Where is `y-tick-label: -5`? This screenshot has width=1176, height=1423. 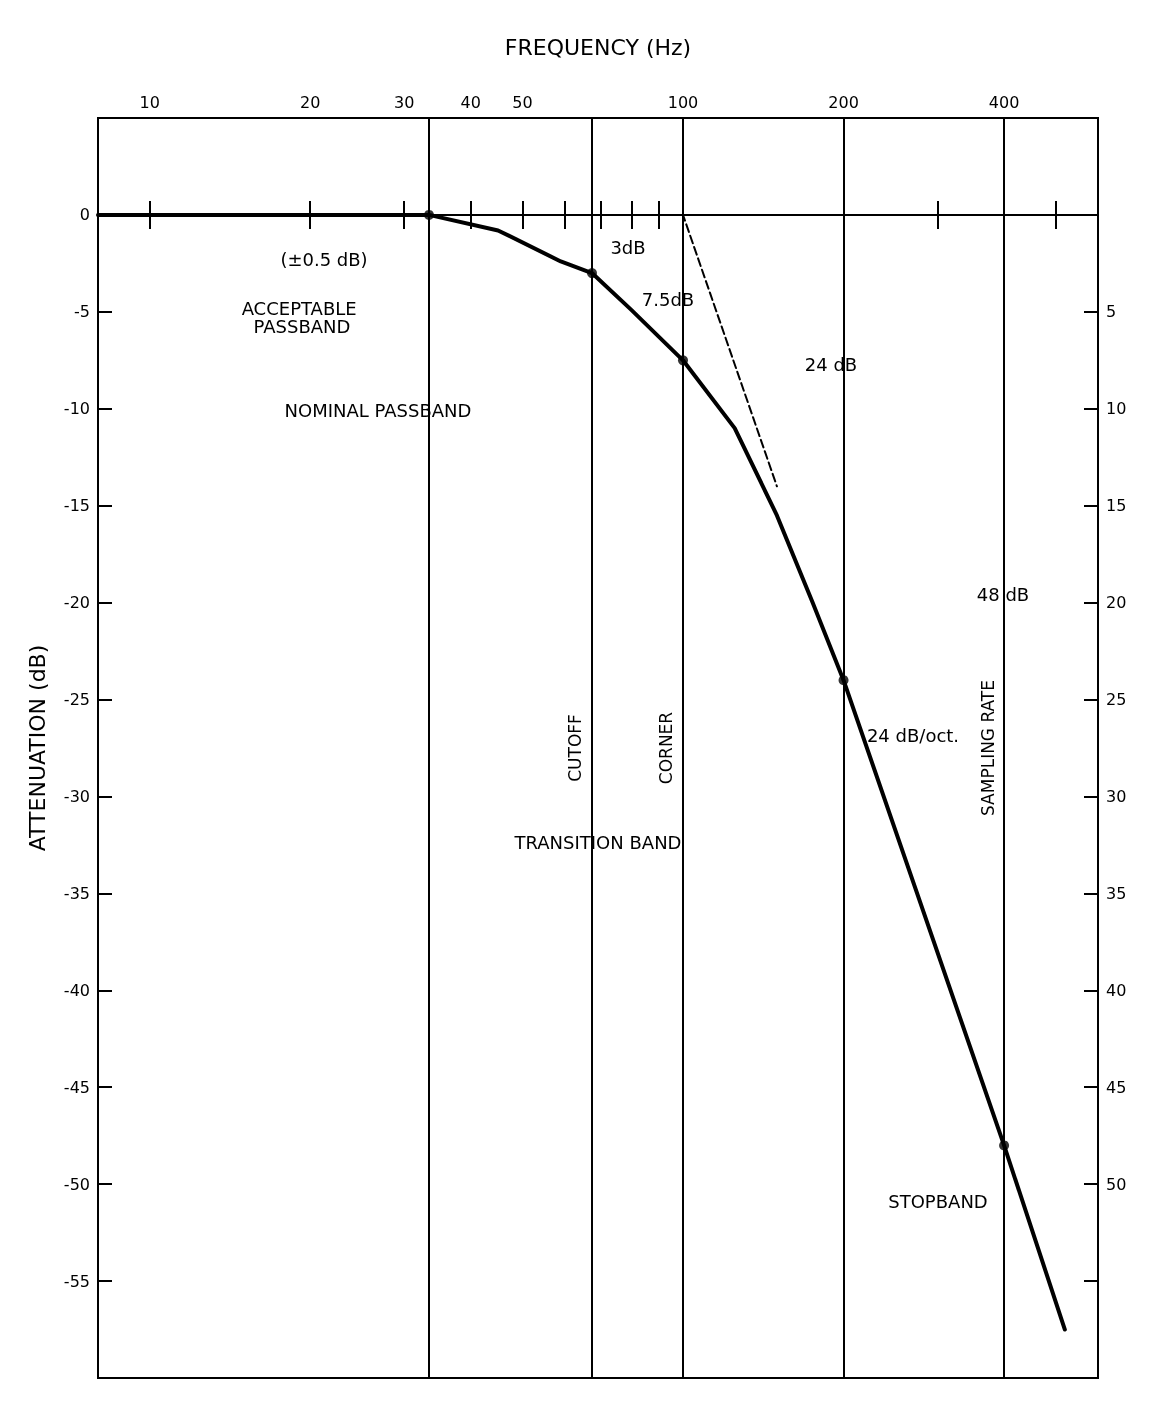
y-tick-label: -5 is located at coordinates (82, 312).